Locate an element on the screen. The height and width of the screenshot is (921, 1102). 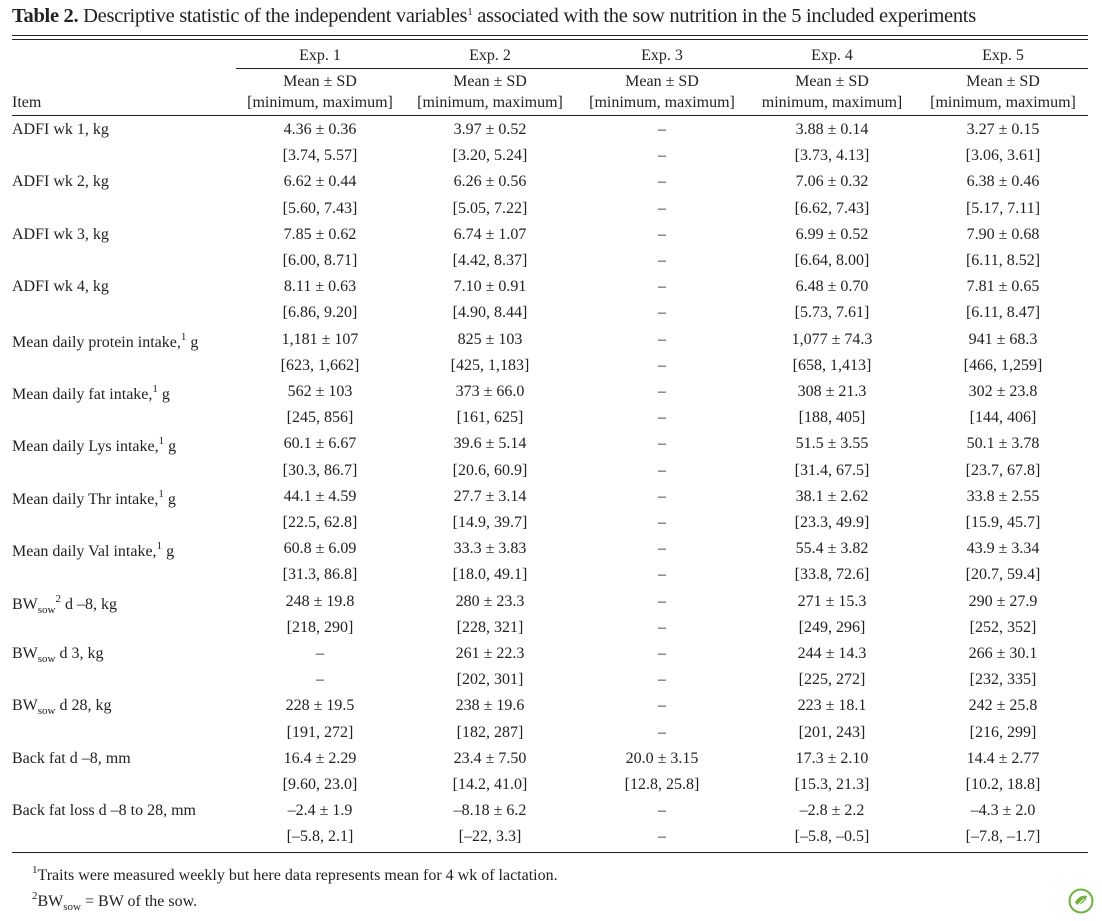
row-label: Mean daily Lys intake,1 g is located at coordinates (94, 445).